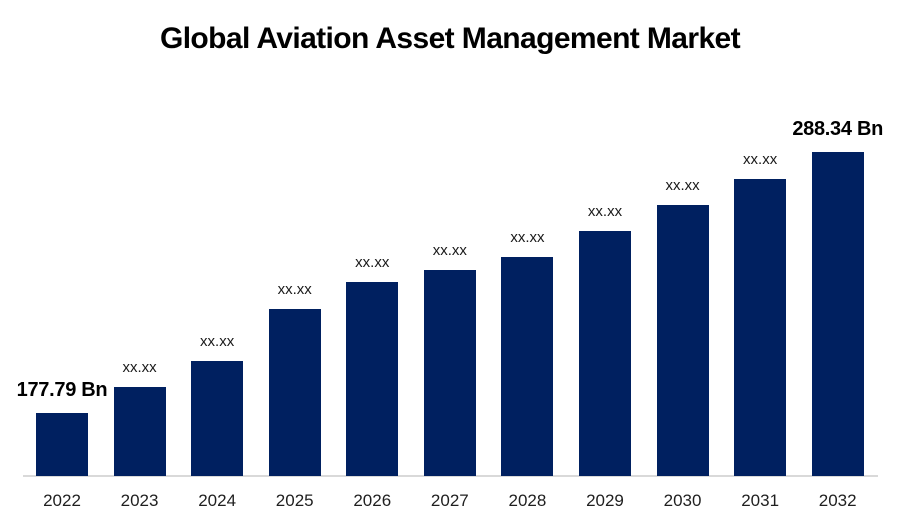 The image size is (900, 525). Describe the element at coordinates (527, 237) in the screenshot. I see `value-label-2028: xx.xx` at that location.